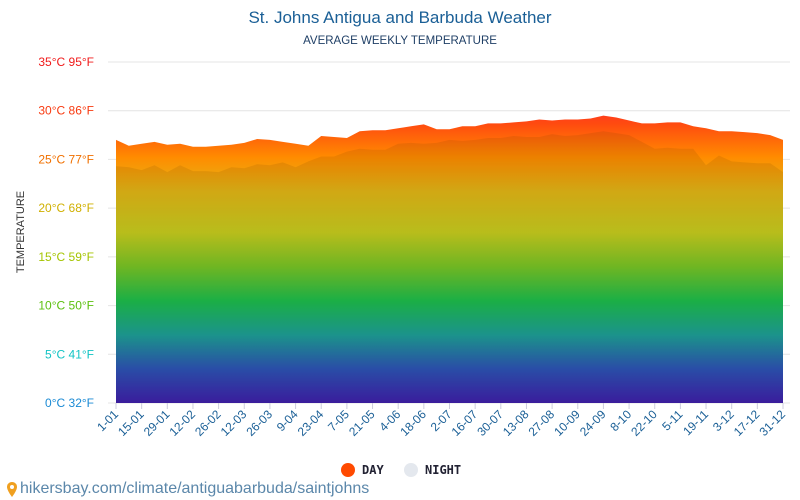 Image resolution: width=800 pixels, height=500 pixels. What do you see at coordinates (413, 423) in the screenshot?
I see `x-tick-label: 18-06` at bounding box center [413, 423].